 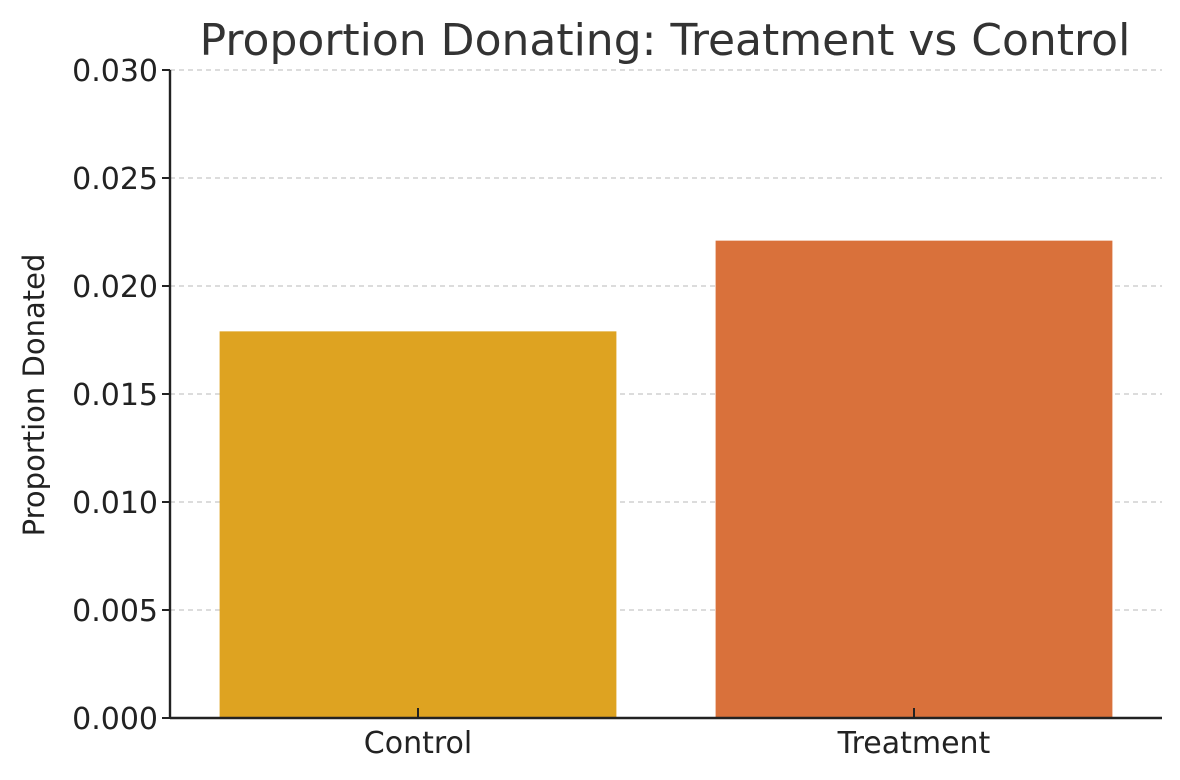 I want to click on y-ticks: 0.000 0.005 0.010 0.015 0.020 0.025 0.030, so click(x=121, y=395).